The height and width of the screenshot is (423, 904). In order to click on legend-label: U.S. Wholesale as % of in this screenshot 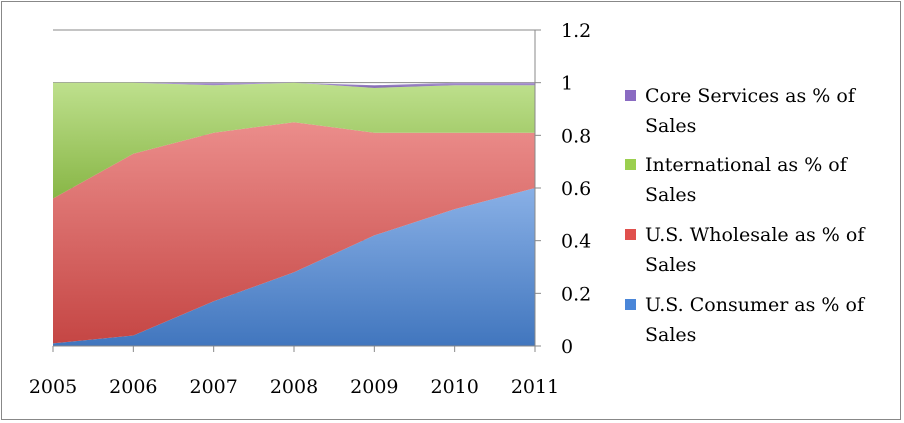, I will do `click(755, 235)`.